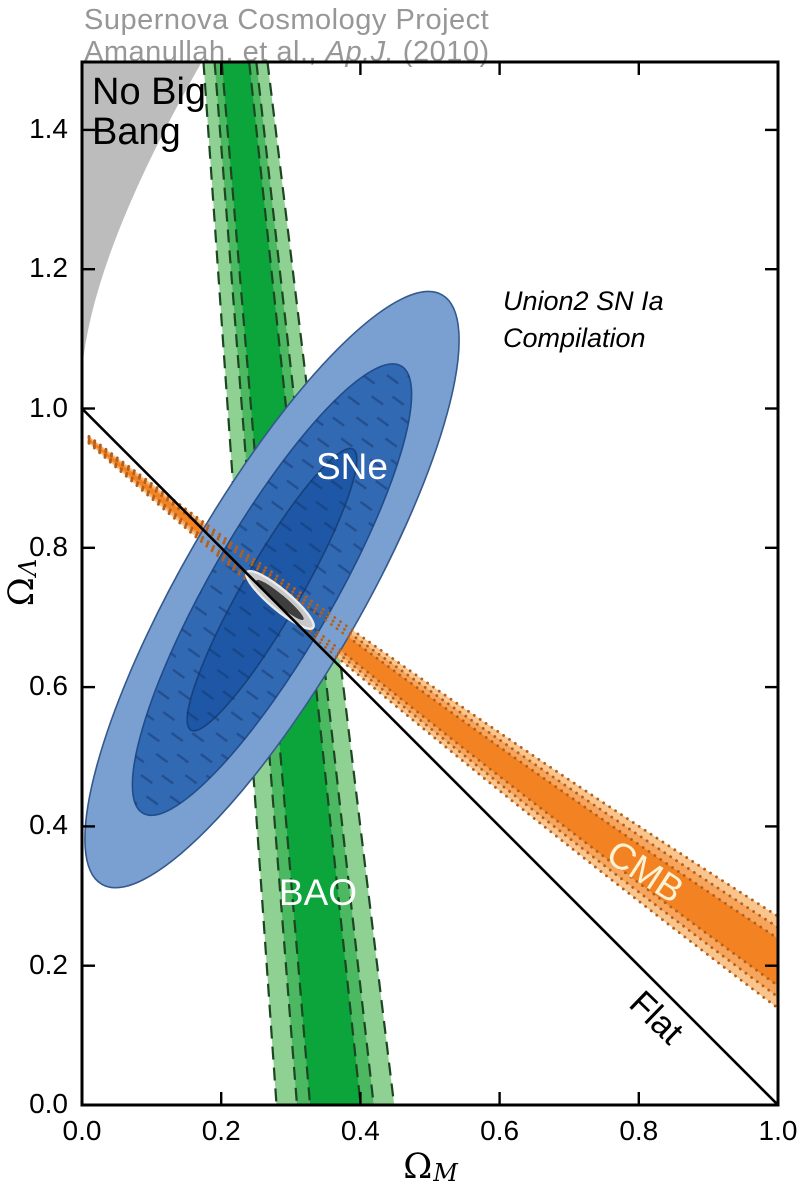  I want to click on no-big-bang-region, so click(142, 216).